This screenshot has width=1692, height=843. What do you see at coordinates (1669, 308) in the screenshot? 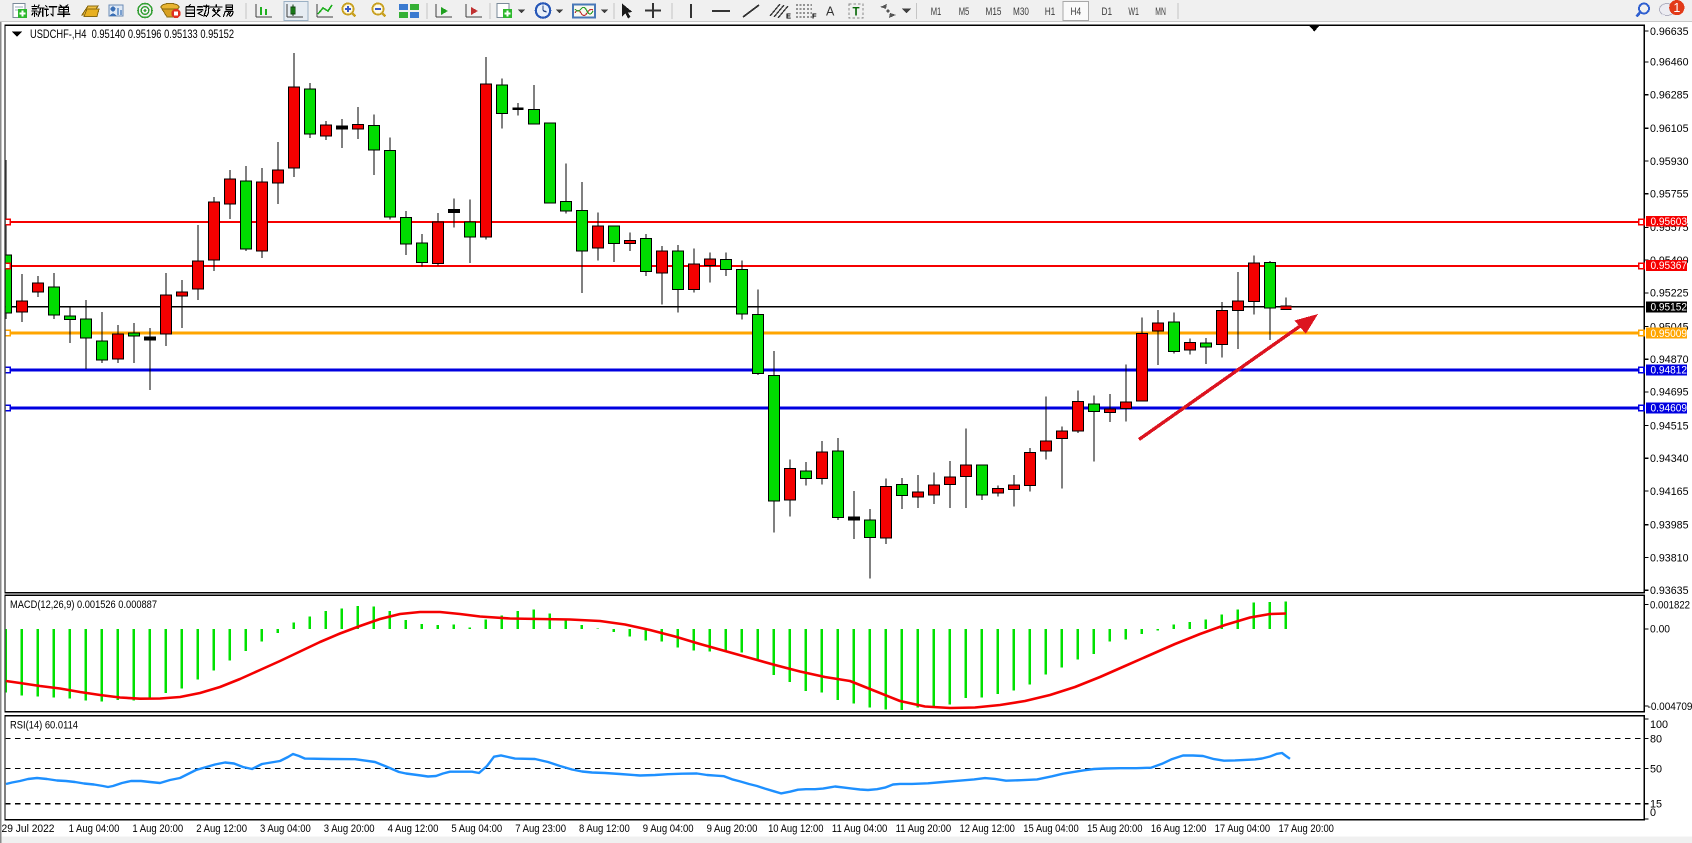
I see `svg-text: 0.95152` at bounding box center [1669, 308].